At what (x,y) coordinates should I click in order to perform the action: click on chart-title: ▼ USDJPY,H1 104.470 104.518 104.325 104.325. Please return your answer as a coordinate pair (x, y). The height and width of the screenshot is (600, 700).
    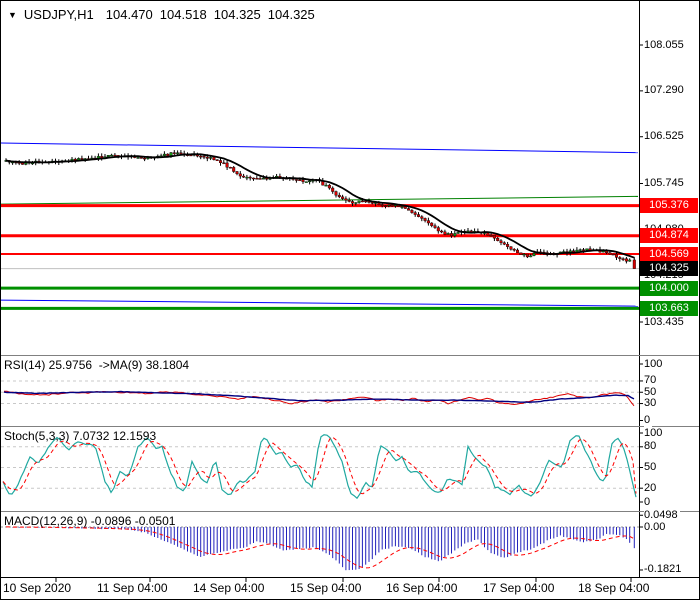
    Looking at the image, I should click on (165, 14).